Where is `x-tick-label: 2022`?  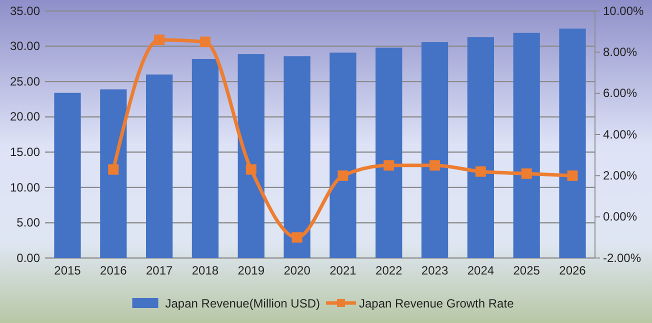
x-tick-label: 2022 is located at coordinates (389, 271).